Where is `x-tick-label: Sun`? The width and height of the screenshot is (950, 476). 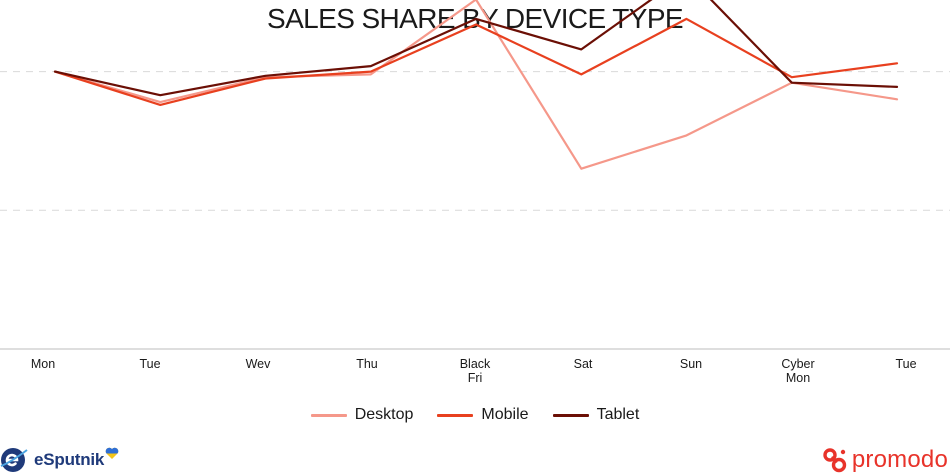
x-tick-label: Sun is located at coordinates (691, 364).